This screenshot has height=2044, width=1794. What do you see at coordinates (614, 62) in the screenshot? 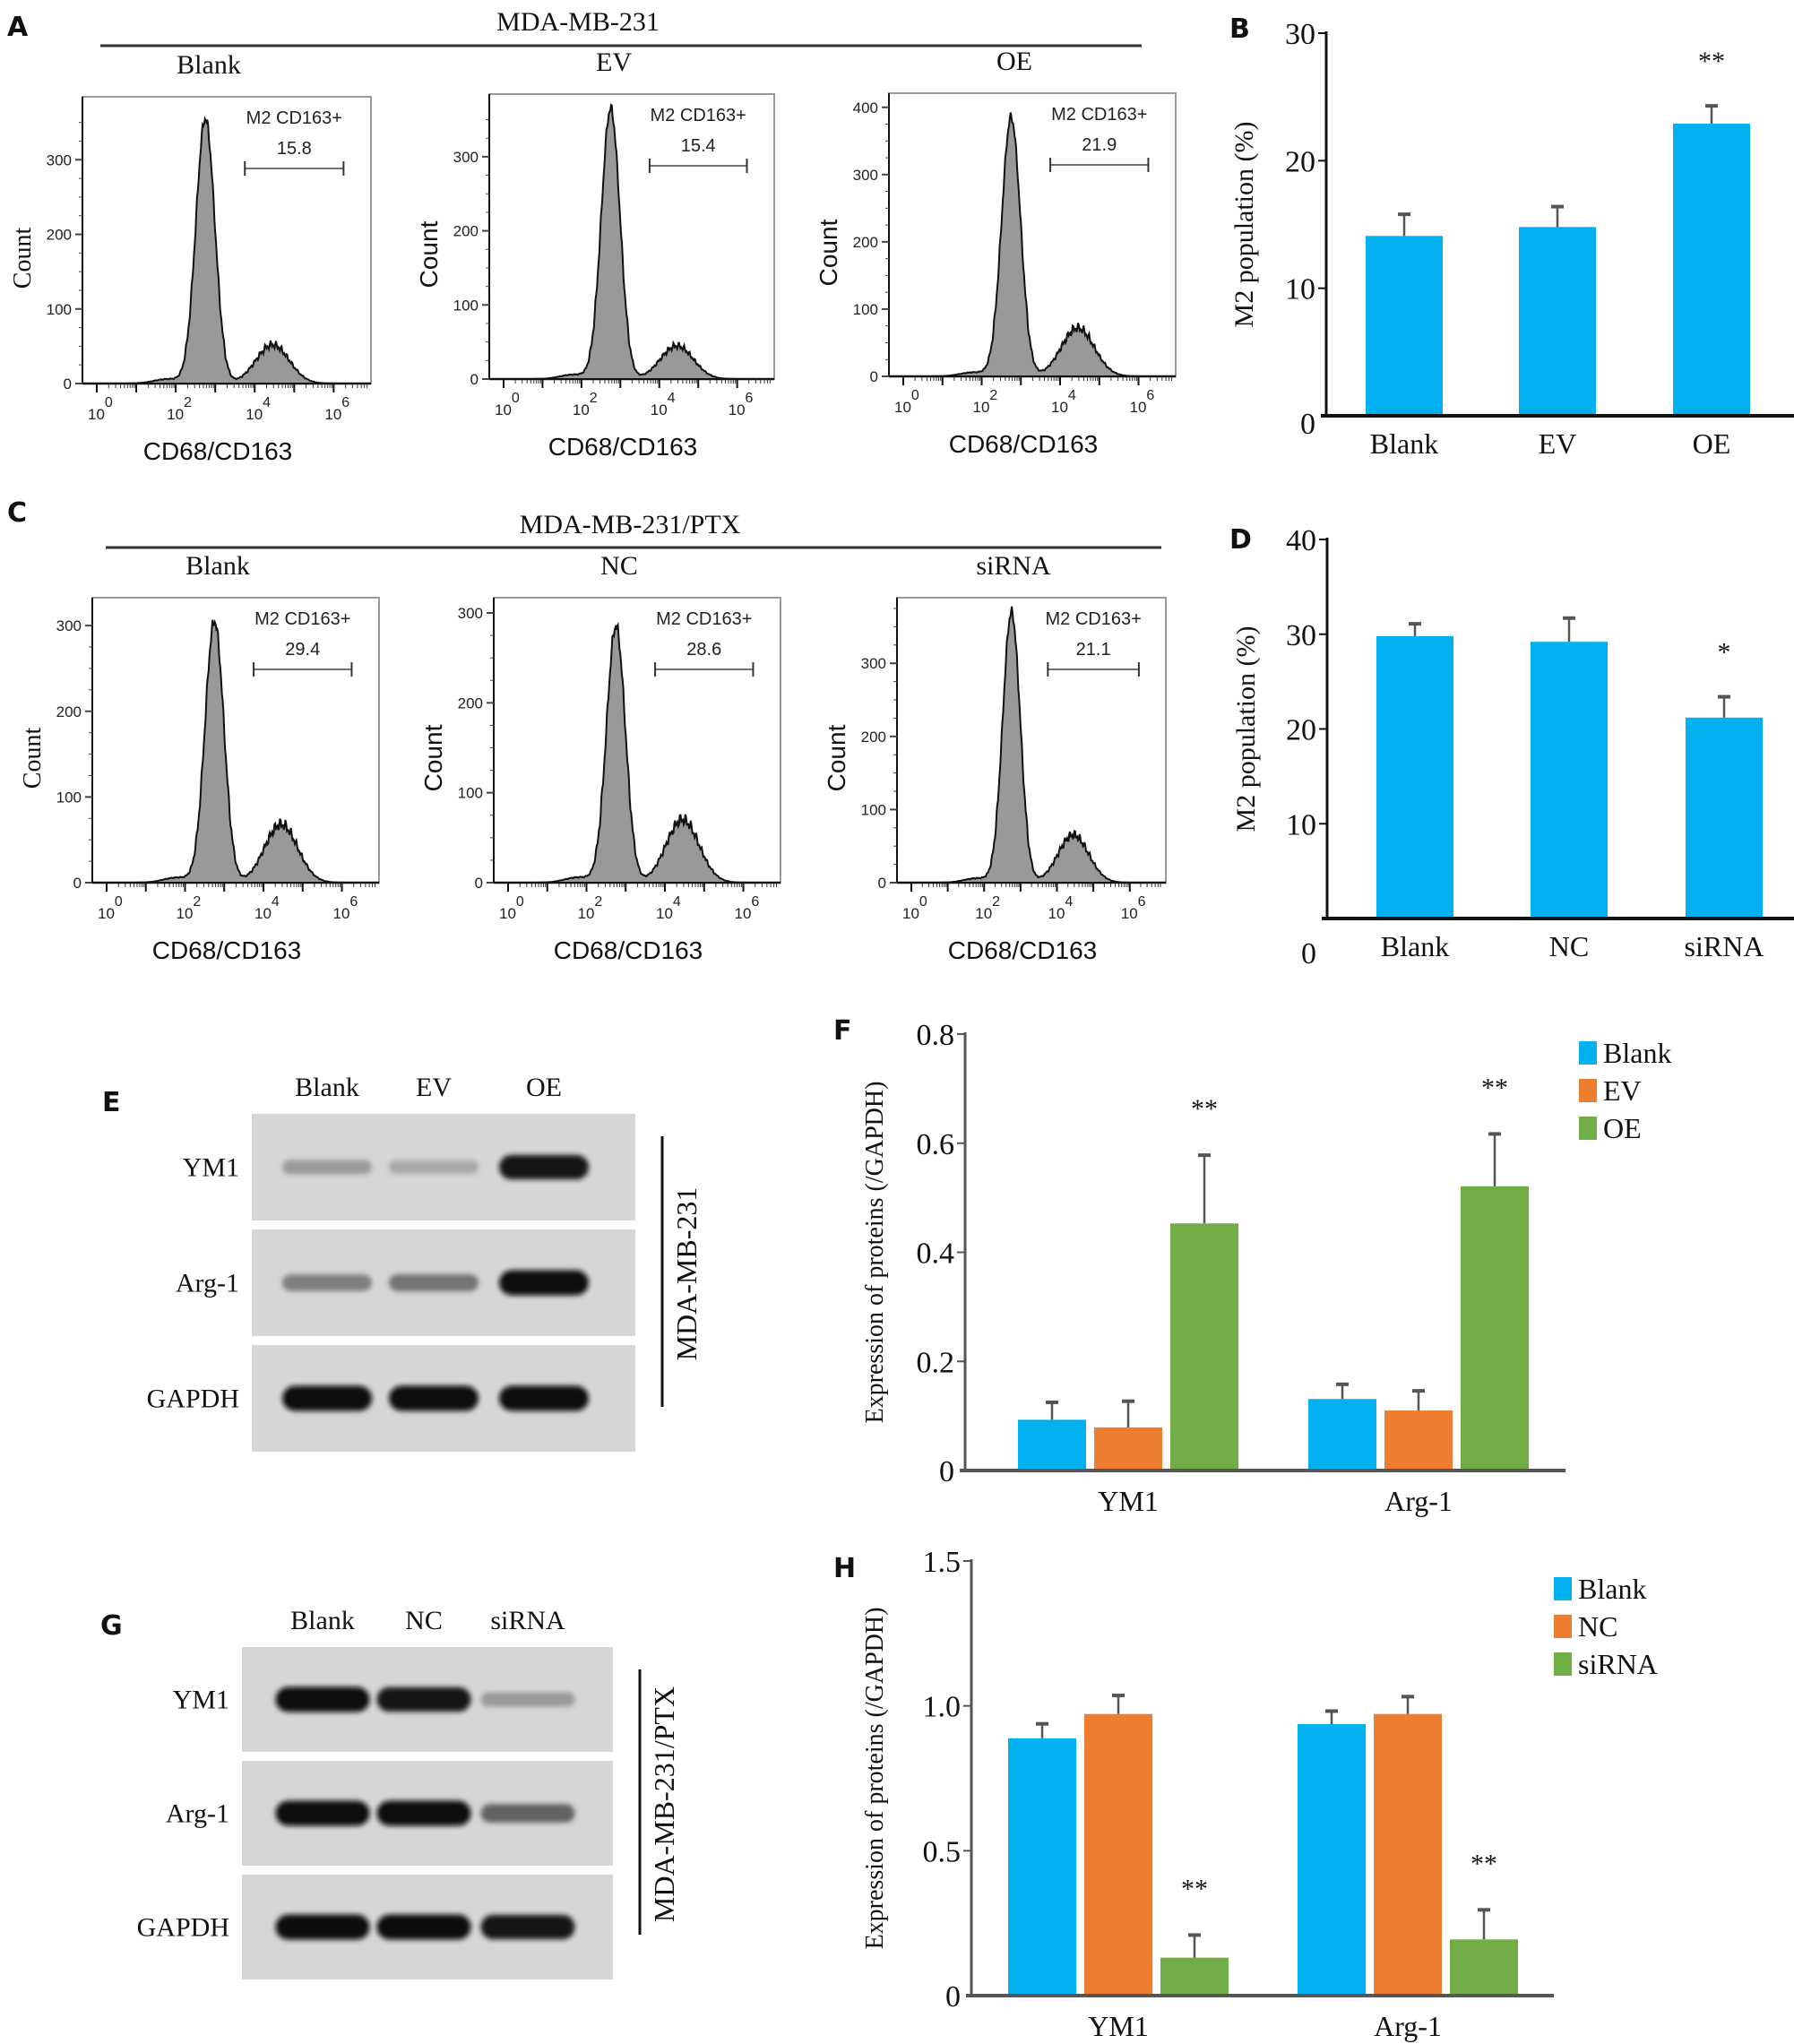
I see `histogram-title: EV` at bounding box center [614, 62].